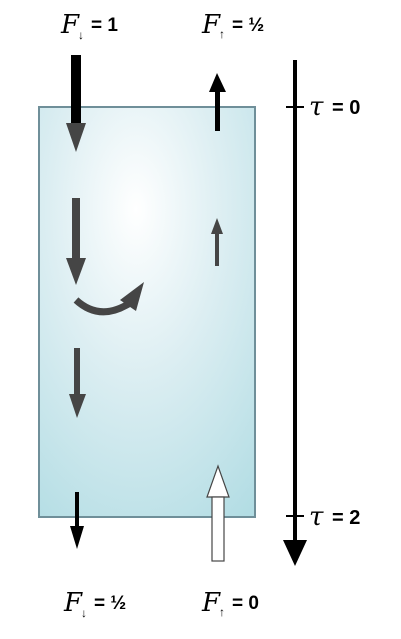 This screenshot has height=639, width=401. I want to click on label-flux-down-bottom: F ↓ = ½, so click(94, 604).